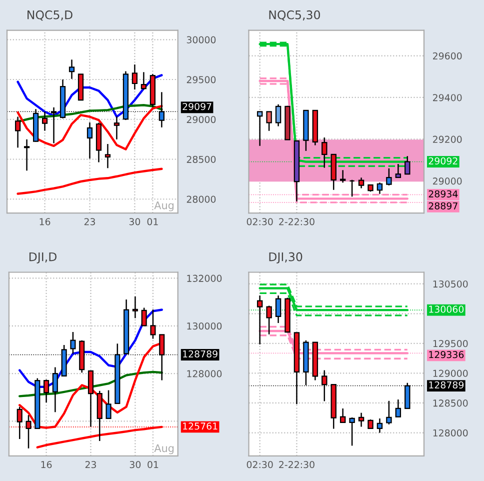  What do you see at coordinates (443, 160) in the screenshot?
I see `ref-line-label: 29092` at bounding box center [443, 160].